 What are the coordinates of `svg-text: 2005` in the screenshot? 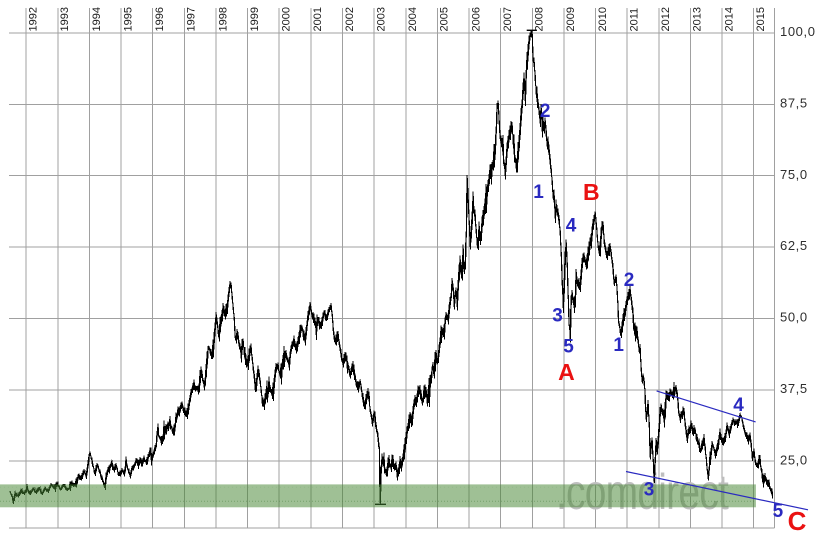 It's located at (445, 19).